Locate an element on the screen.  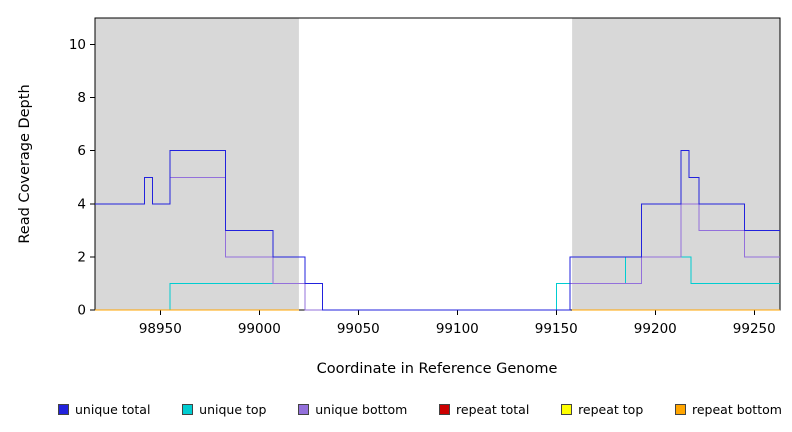
x-tick-label: 99000 is located at coordinates (259, 329).